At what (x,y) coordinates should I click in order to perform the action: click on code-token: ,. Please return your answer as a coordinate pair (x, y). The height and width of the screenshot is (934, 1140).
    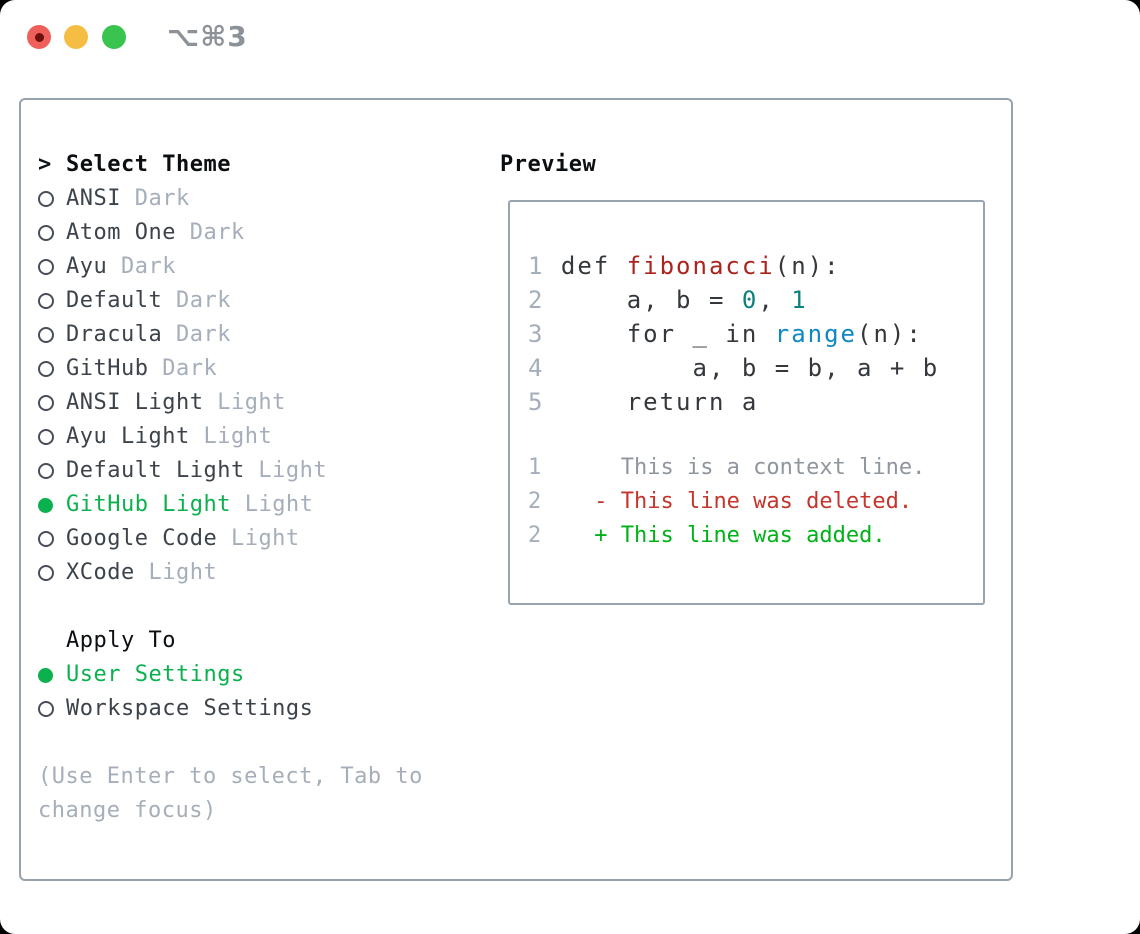
    Looking at the image, I should click on (775, 300).